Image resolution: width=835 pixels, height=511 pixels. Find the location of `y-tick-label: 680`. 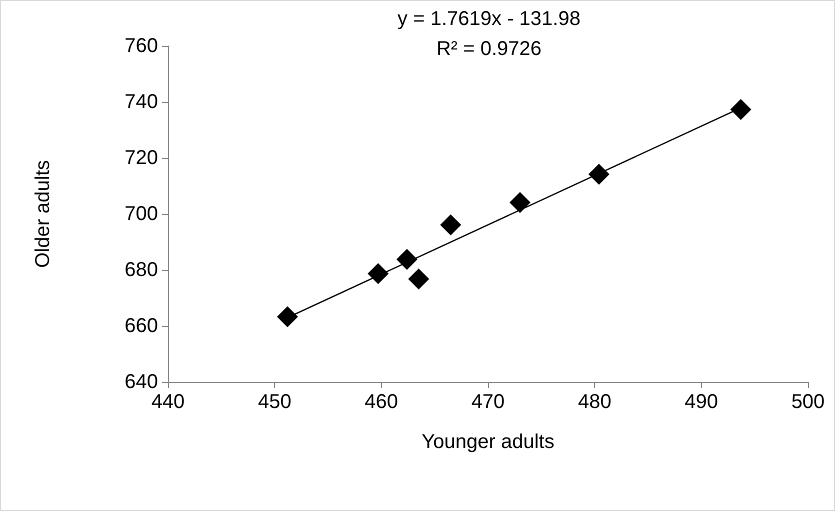

y-tick-label: 680 is located at coordinates (141, 270).